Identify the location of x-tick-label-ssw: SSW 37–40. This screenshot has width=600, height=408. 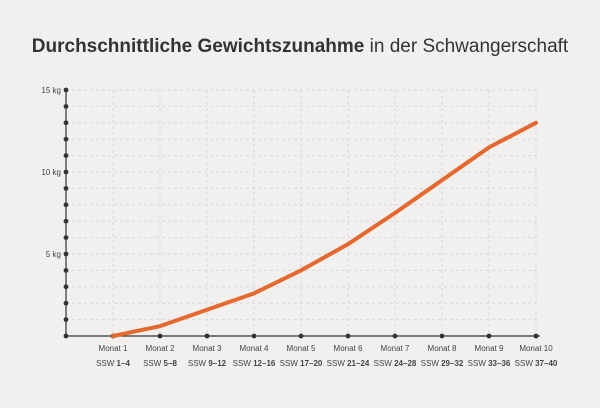
(536, 363).